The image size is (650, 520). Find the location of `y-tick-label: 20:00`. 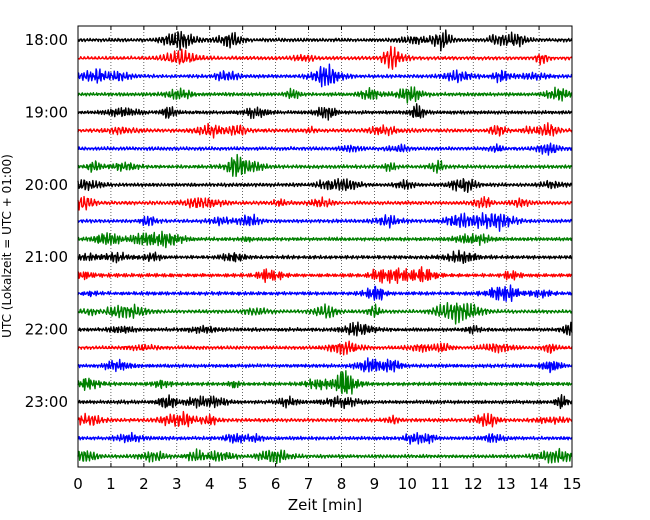

y-tick-label: 20:00 is located at coordinates (46, 185).